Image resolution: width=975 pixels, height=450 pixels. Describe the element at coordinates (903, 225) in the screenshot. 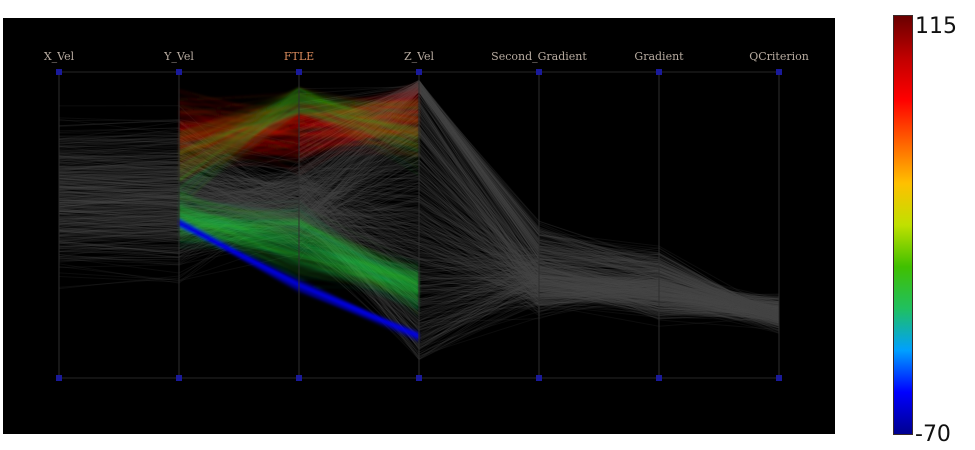

I see `colorbar` at that location.